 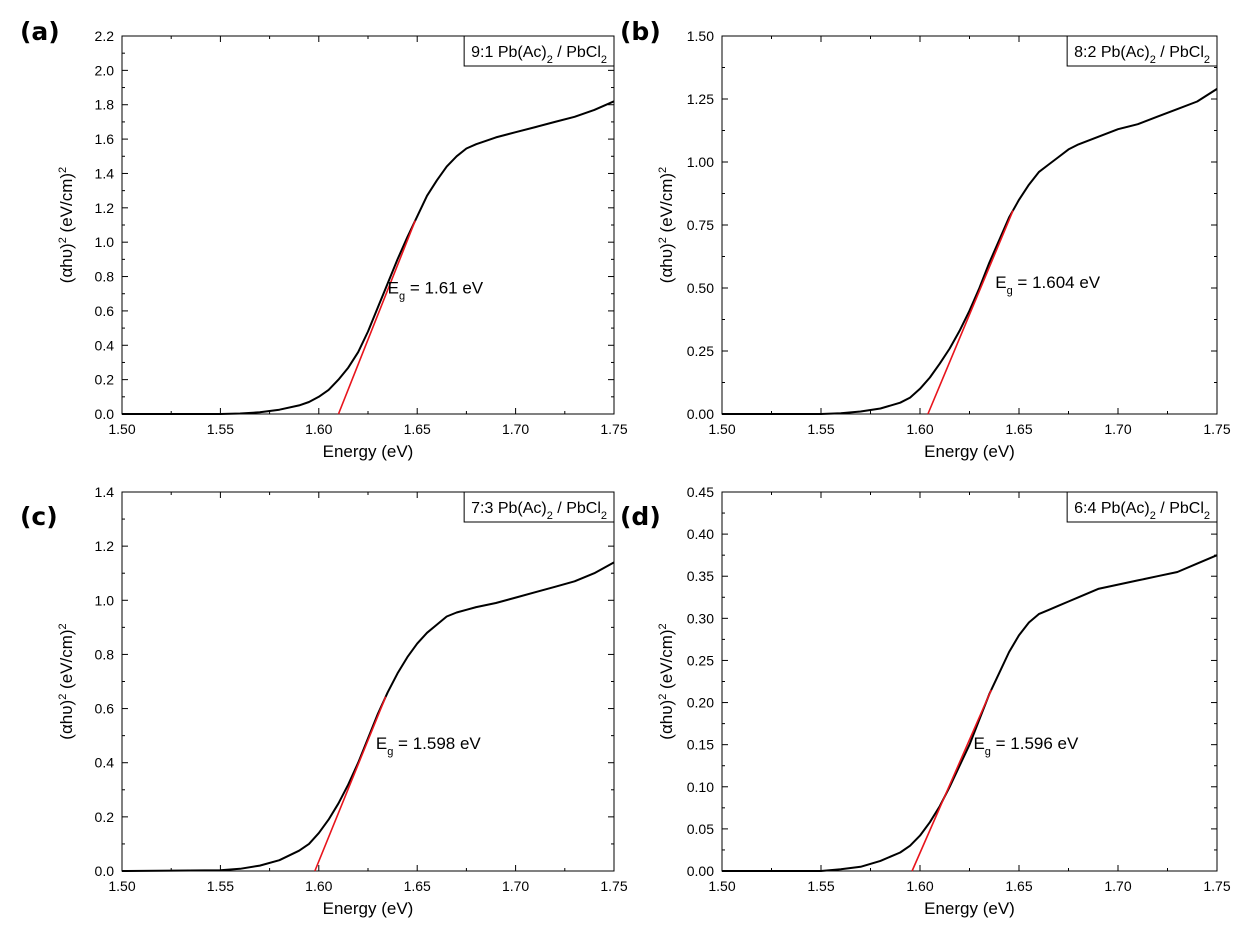 I want to click on legend-label: 6:4 Pb(Ac)2 / PbCl2, so click(x=1142, y=511).